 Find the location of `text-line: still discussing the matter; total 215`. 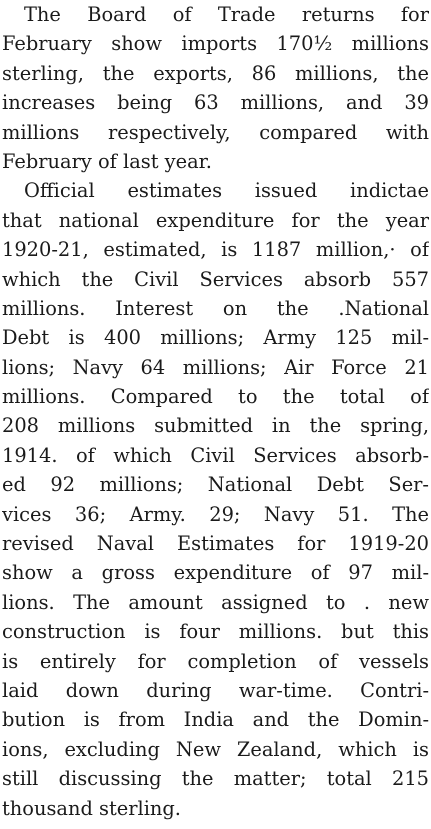

text-line: still discussing the matter; total 215 is located at coordinates (215, 779).